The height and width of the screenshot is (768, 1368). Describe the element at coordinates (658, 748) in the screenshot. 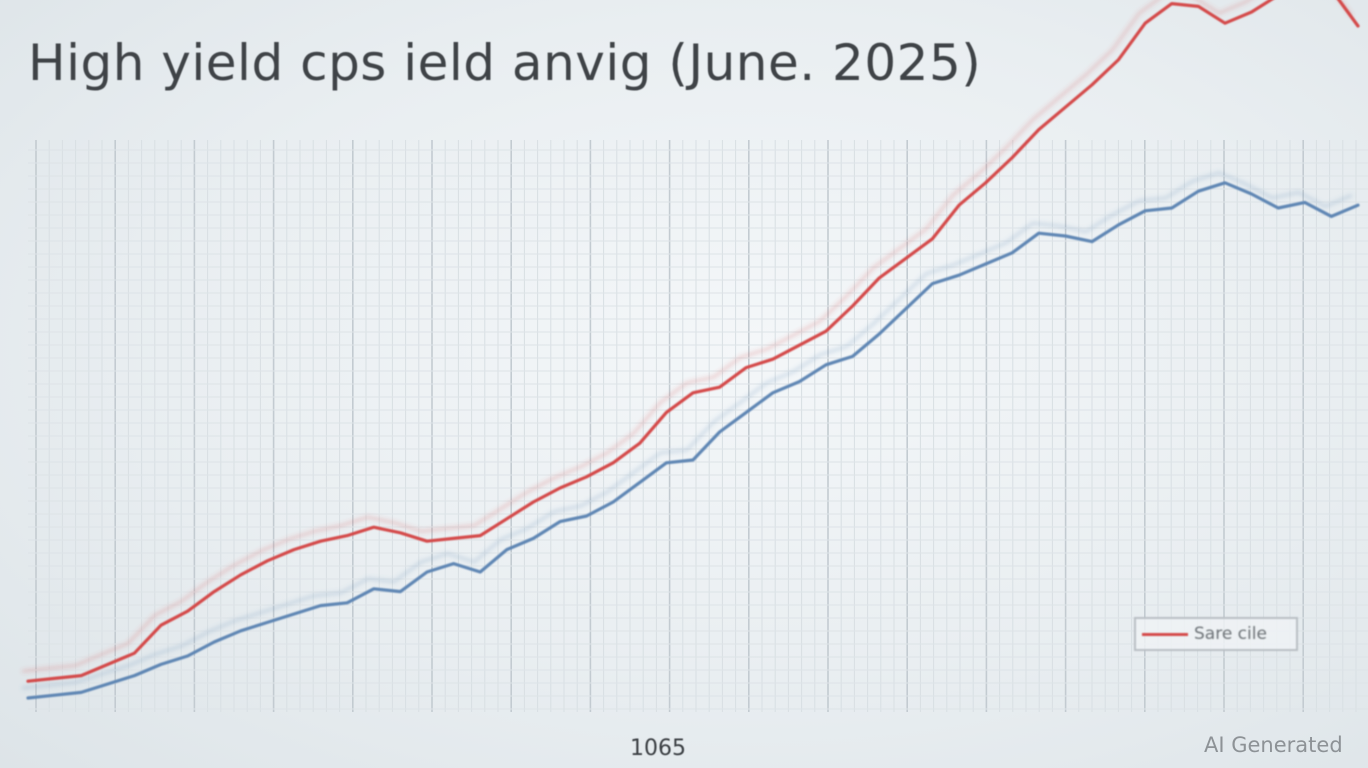

I see `x-axis-label: 1065` at that location.